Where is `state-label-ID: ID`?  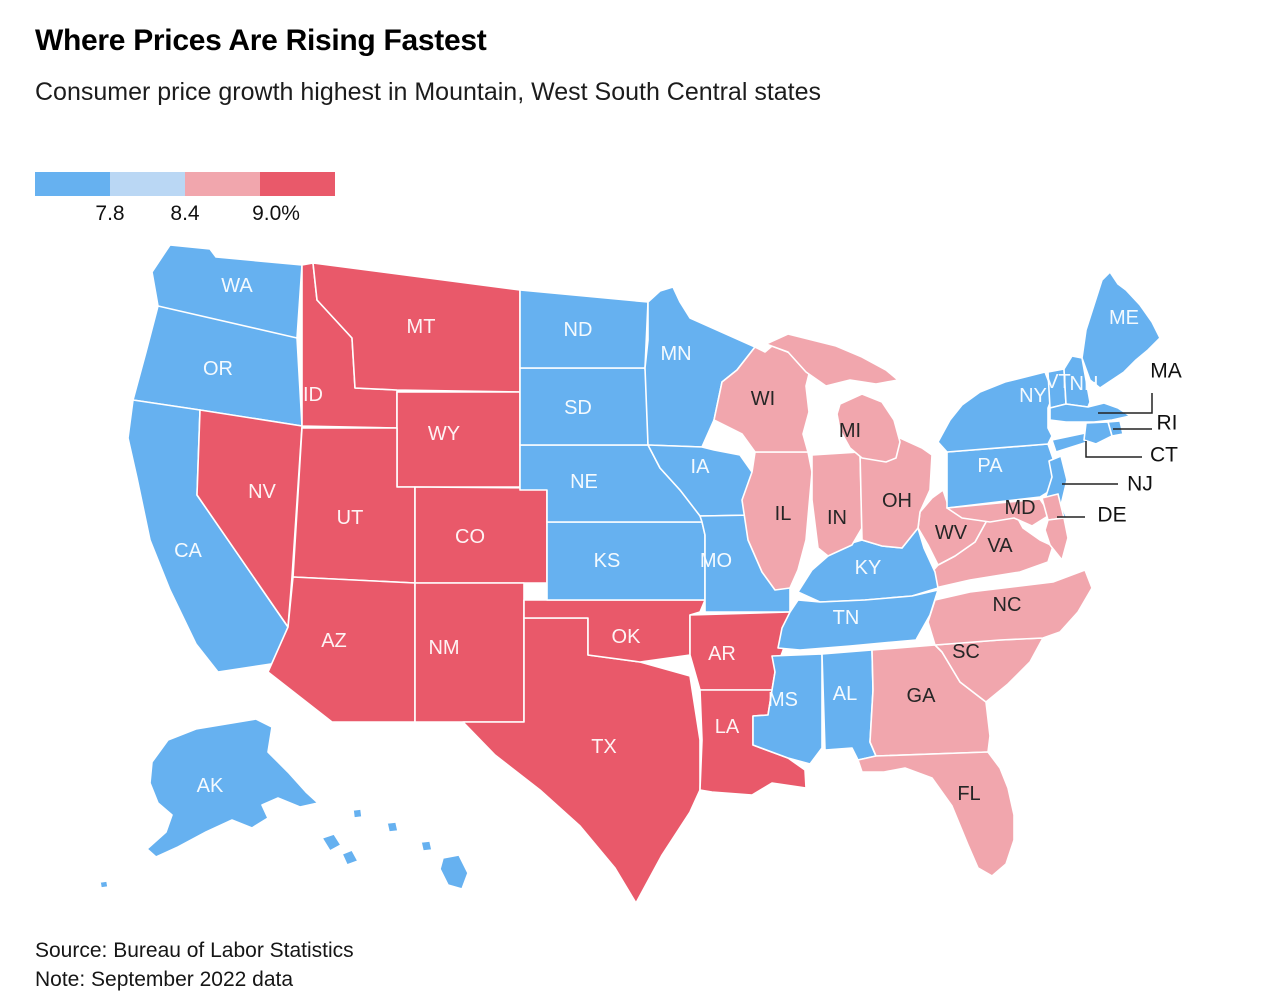 state-label-ID: ID is located at coordinates (313, 395).